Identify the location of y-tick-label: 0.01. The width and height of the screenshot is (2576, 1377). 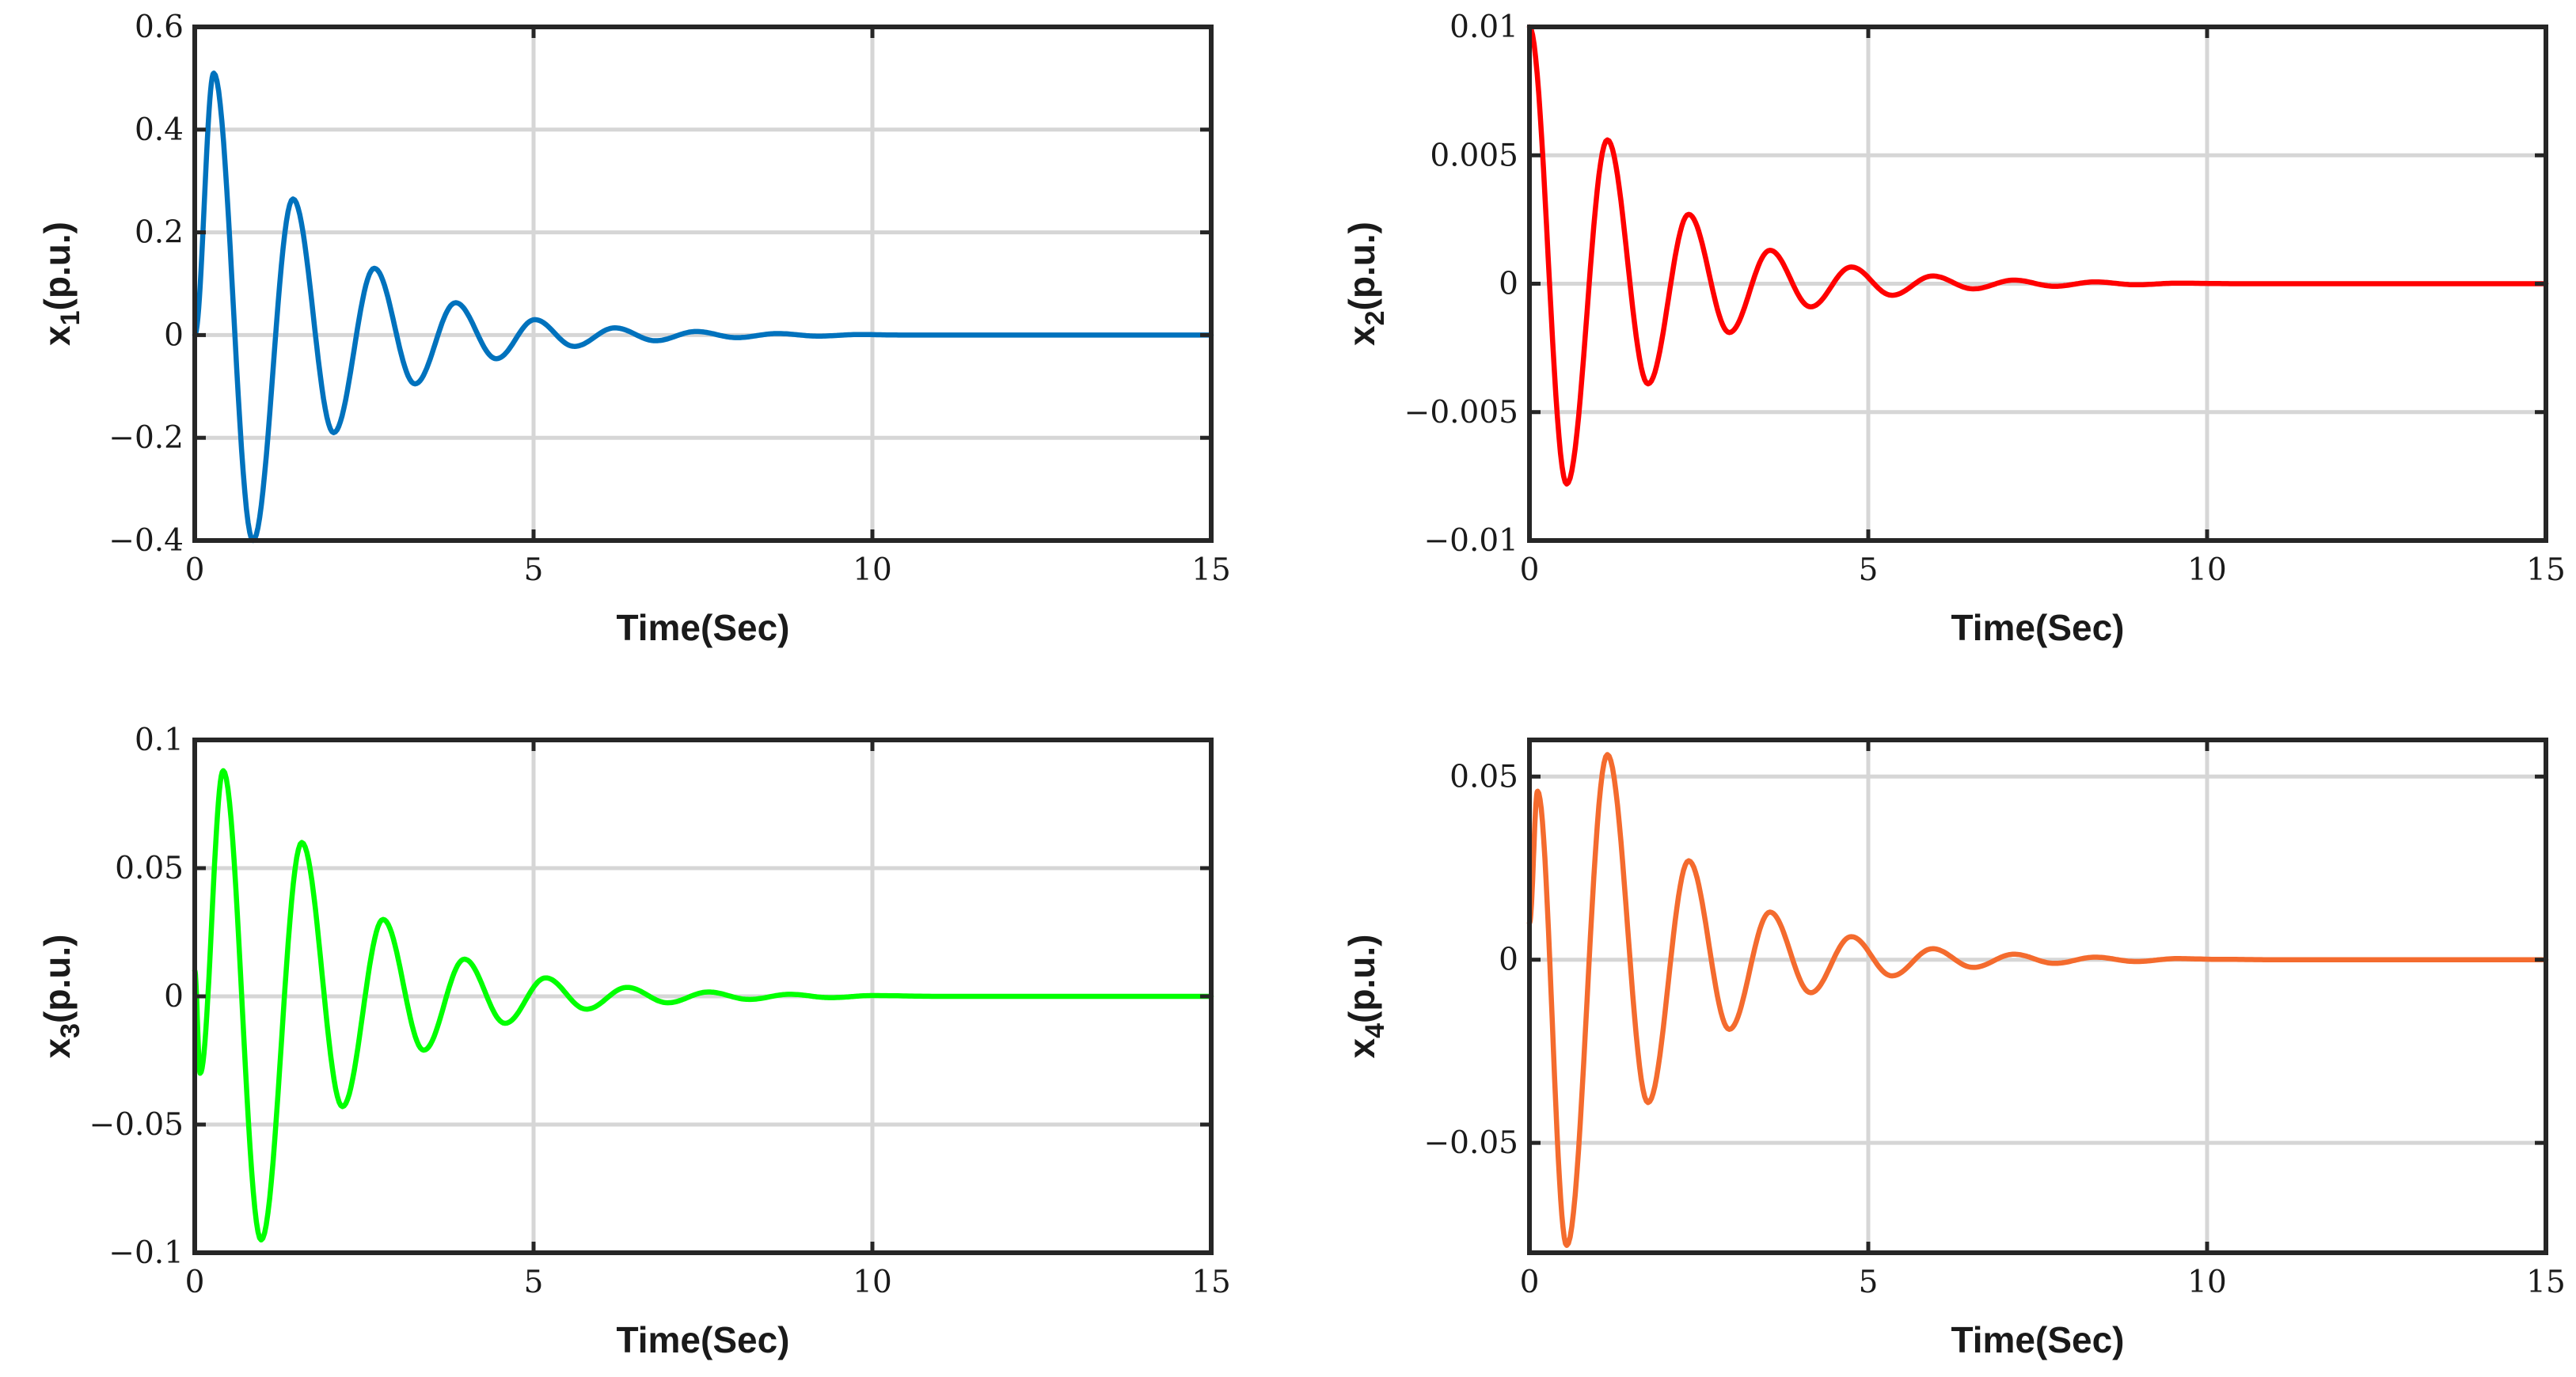
(1483, 27).